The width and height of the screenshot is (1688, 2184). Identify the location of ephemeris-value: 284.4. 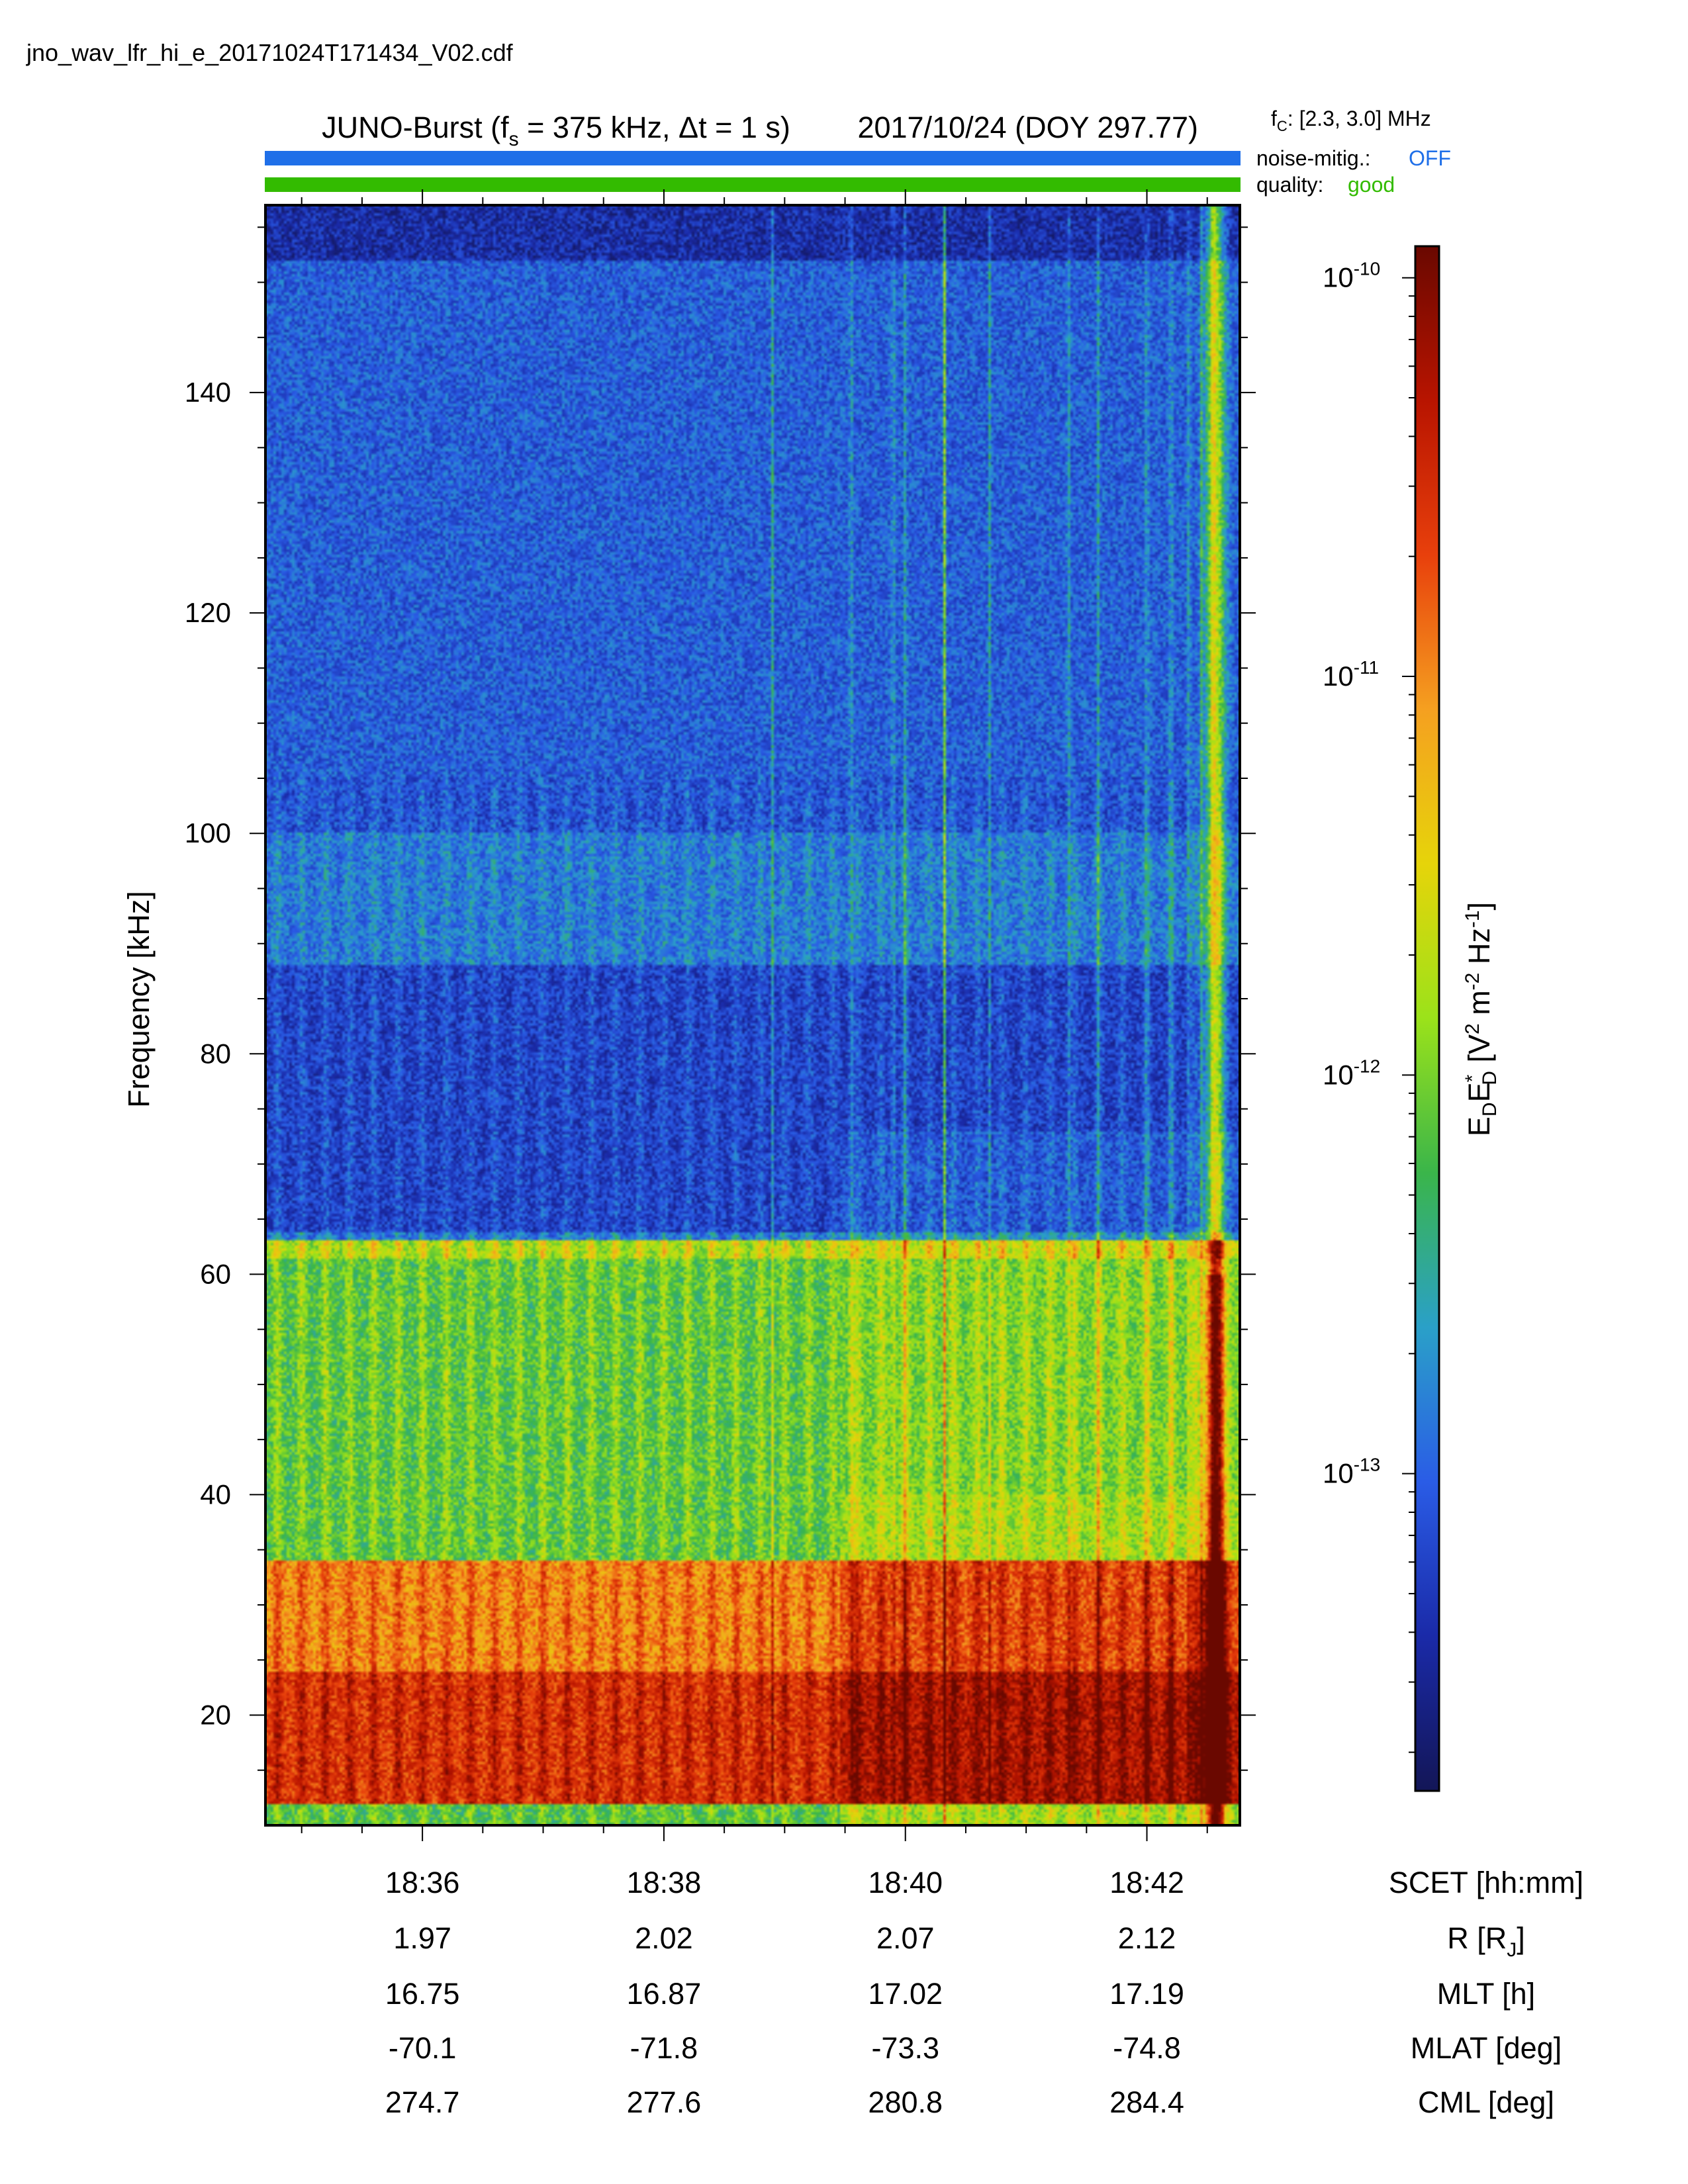
(1146, 2102).